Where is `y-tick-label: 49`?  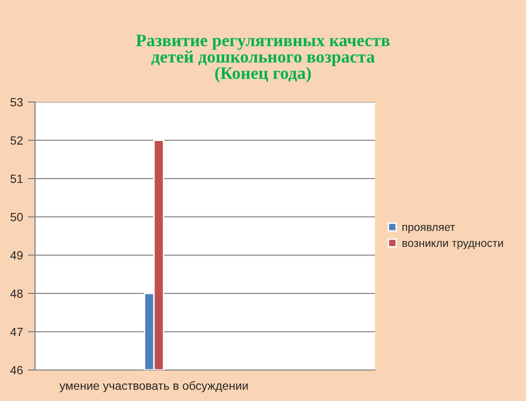
y-tick-label: 49 is located at coordinates (16, 255).